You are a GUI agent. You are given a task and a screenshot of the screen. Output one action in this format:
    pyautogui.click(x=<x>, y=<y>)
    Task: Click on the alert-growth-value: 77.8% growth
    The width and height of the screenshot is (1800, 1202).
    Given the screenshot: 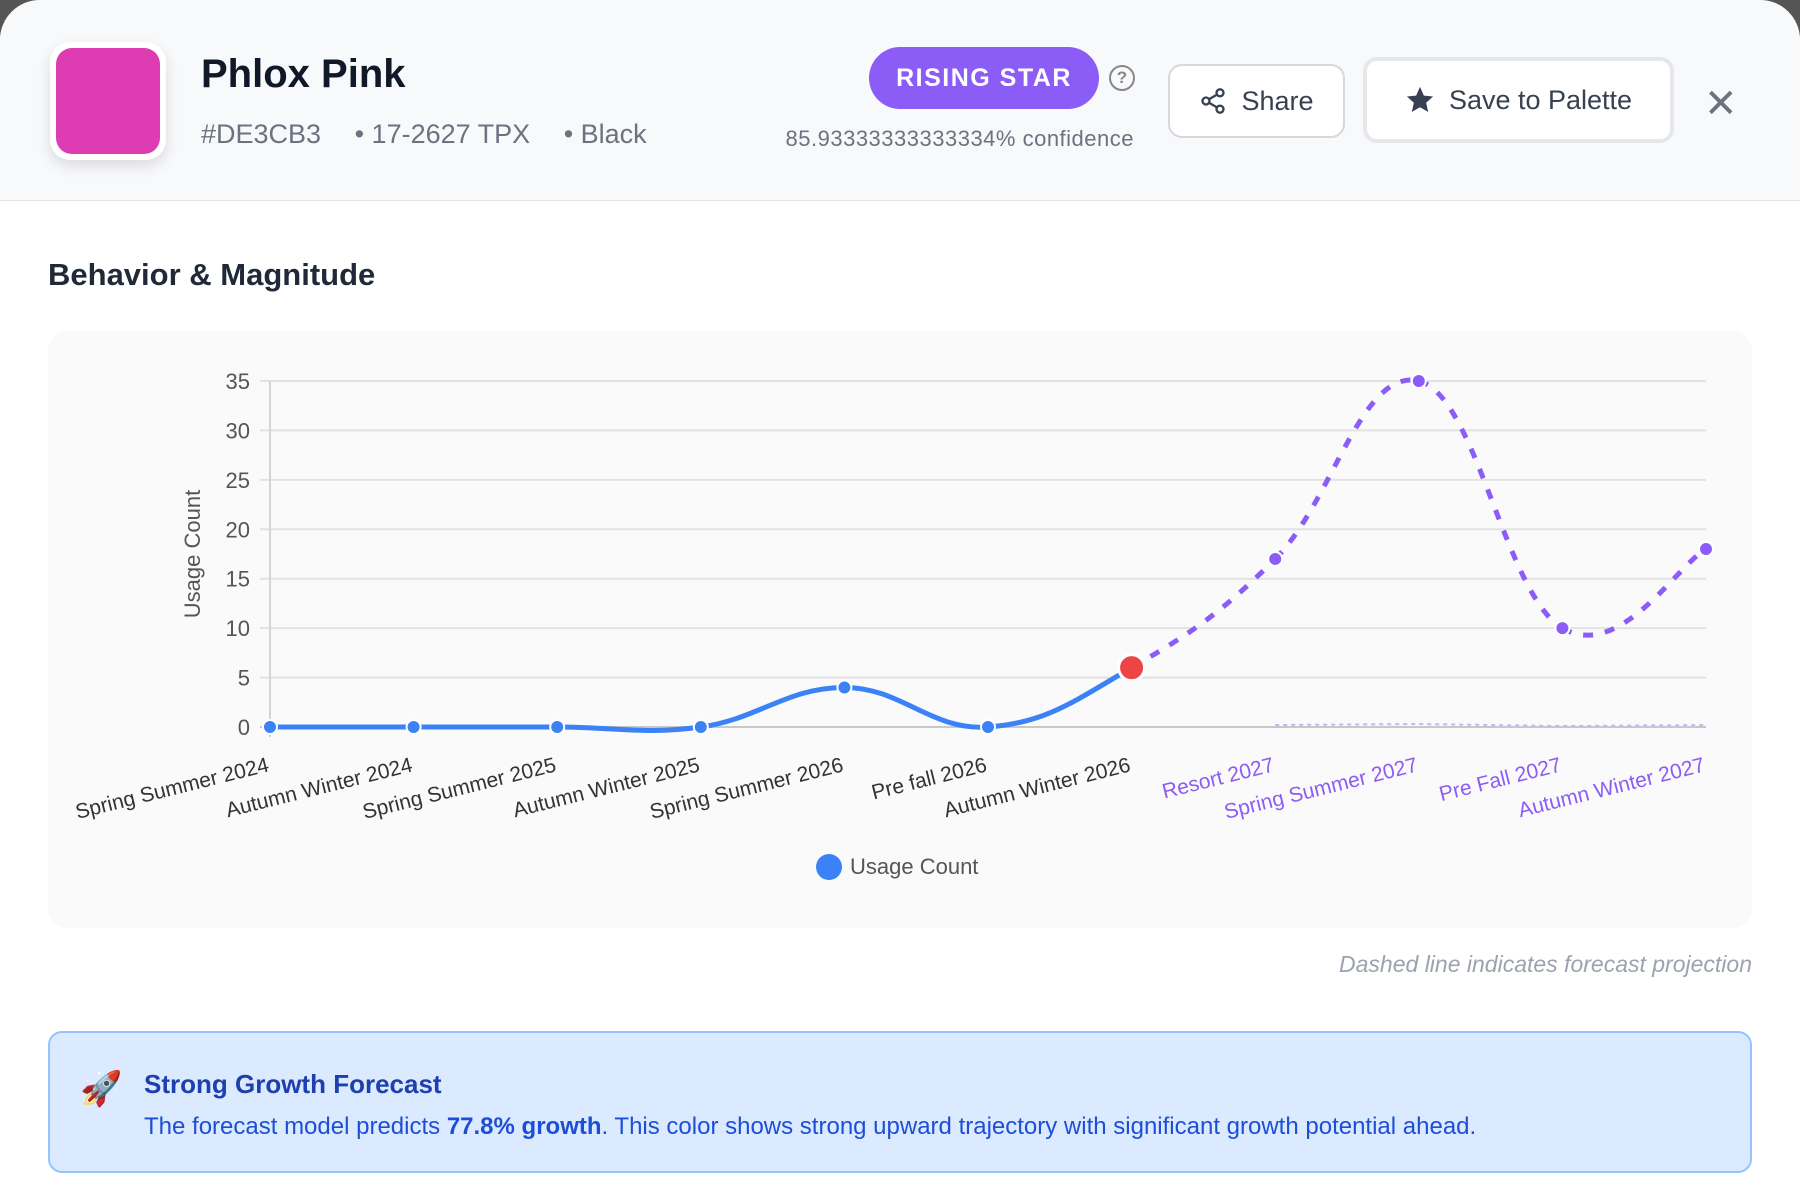 What is the action you would take?
    pyautogui.click(x=524, y=1126)
    